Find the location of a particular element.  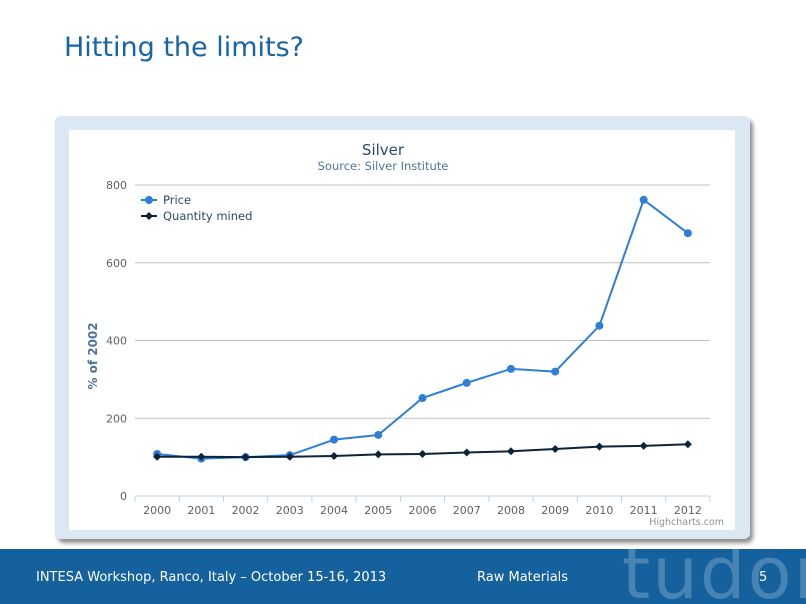

legend-item-quantity-mined: Quantity mined is located at coordinates (207, 216).